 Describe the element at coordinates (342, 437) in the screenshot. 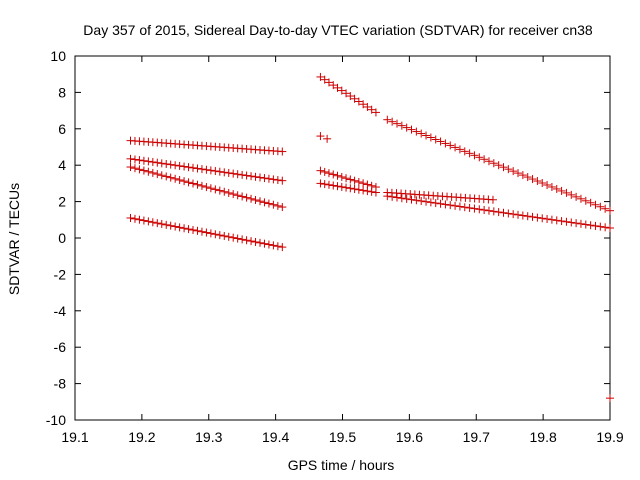

I see `x-tick-label: 19.5` at that location.